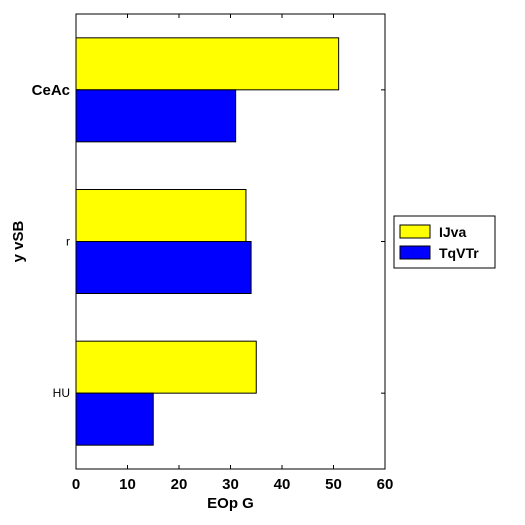 This screenshot has height=525, width=525. I want to click on x-tick-label: 30, so click(230, 484).